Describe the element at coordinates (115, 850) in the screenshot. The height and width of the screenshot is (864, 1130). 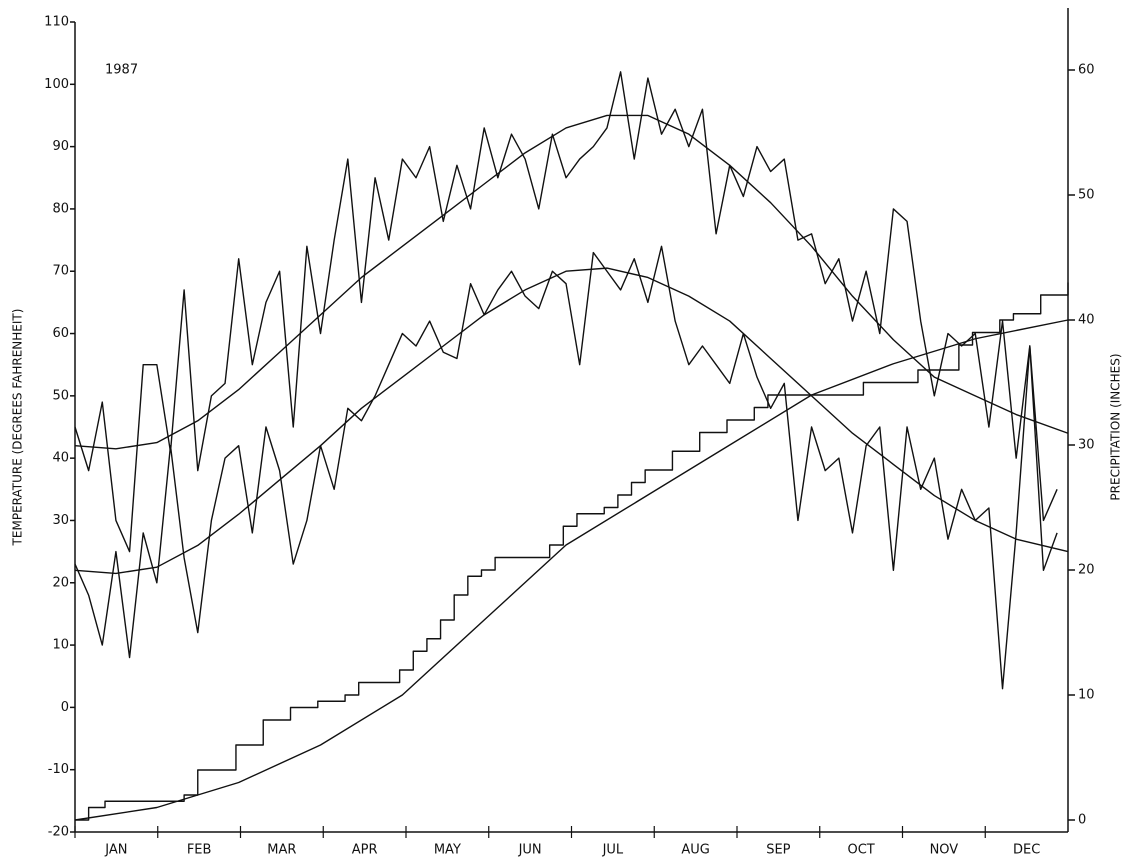
I see `x-tick-label: JAN` at that location.